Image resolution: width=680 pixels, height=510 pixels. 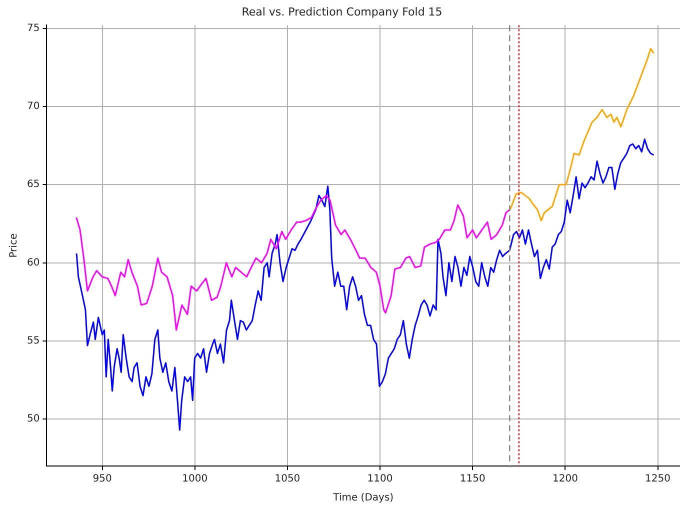 I want to click on y-tick-label: 55, so click(x=33, y=341).